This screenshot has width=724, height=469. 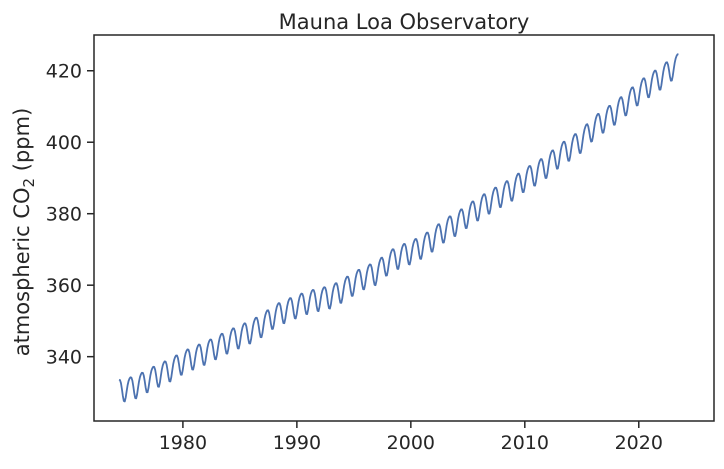 I want to click on x-axis: 1980 1990 2000 2010 2020, so click(x=411, y=437).